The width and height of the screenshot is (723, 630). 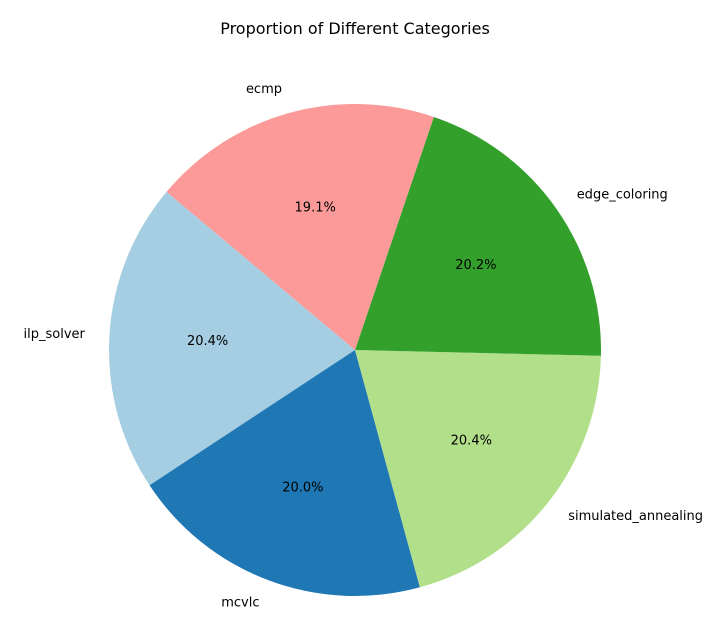 What do you see at coordinates (302, 488) in the screenshot?
I see `slice-pct-mcvlc: 20.0%` at bounding box center [302, 488].